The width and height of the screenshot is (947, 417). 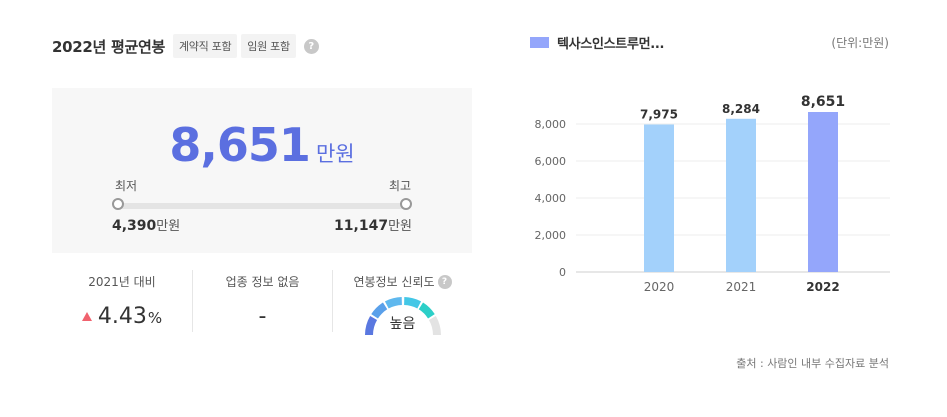 What do you see at coordinates (262, 316) in the screenshot?
I see `industry-value: -` at bounding box center [262, 316].